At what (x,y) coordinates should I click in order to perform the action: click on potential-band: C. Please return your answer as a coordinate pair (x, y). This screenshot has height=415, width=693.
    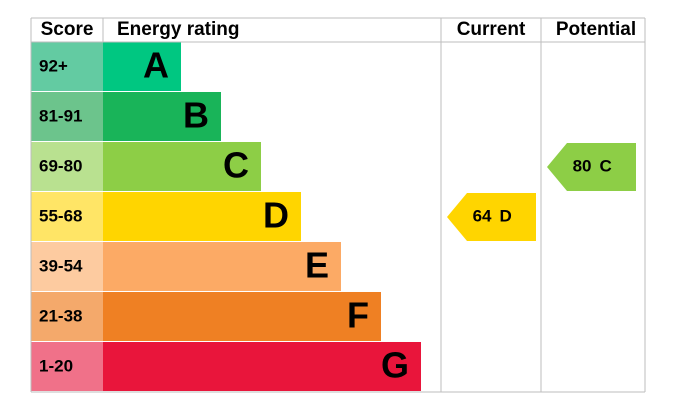
    Looking at the image, I should click on (606, 165).